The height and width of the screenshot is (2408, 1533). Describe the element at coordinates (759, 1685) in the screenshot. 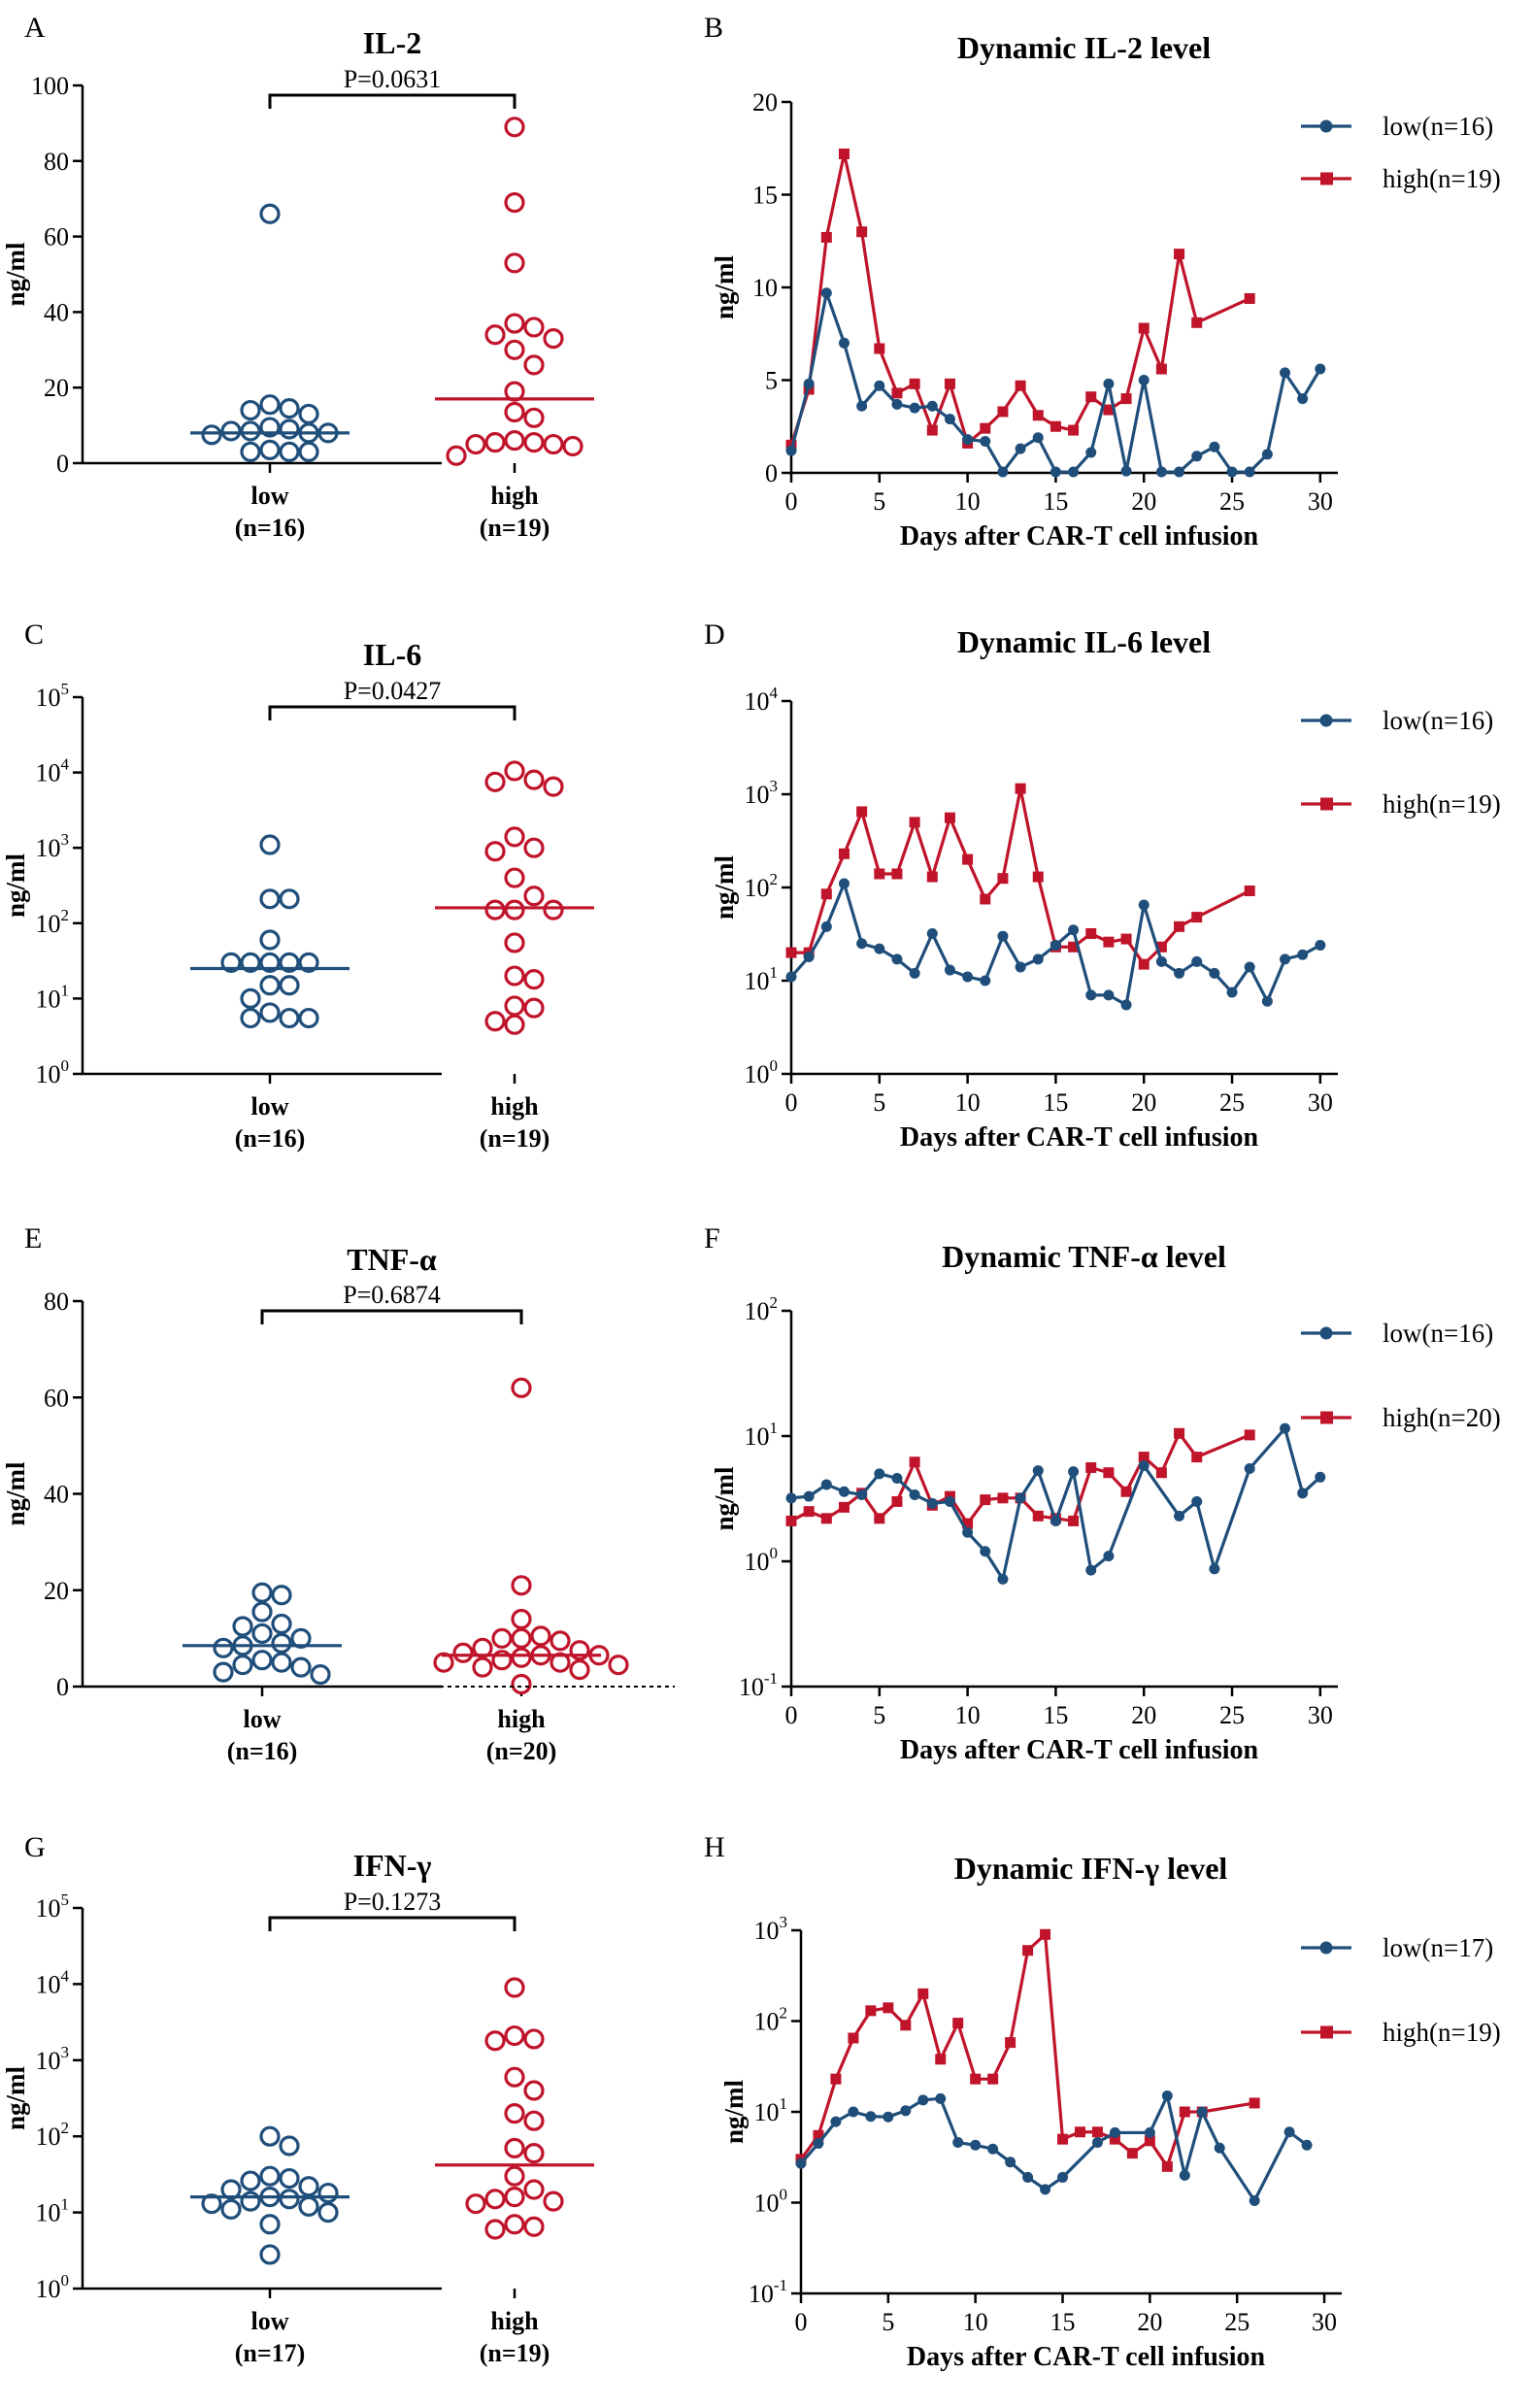

I see `y-tick-label: 10⁻¹` at that location.